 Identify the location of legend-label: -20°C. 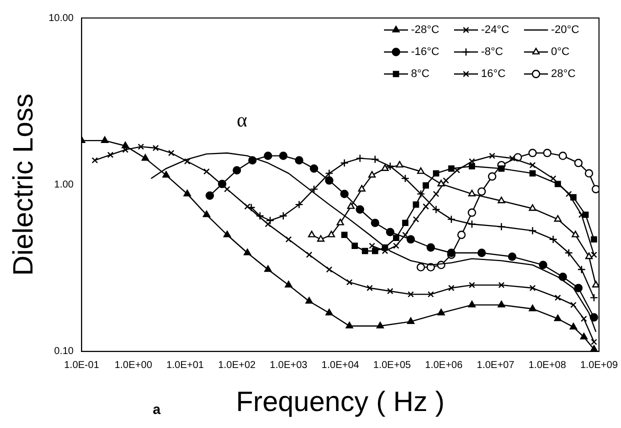
(565, 30).